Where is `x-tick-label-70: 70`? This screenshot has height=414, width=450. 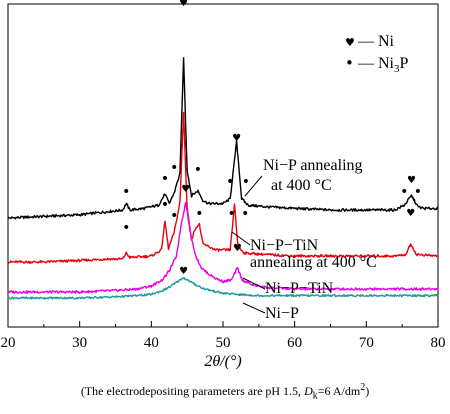 x-tick-label-70: 70 is located at coordinates (366, 343).